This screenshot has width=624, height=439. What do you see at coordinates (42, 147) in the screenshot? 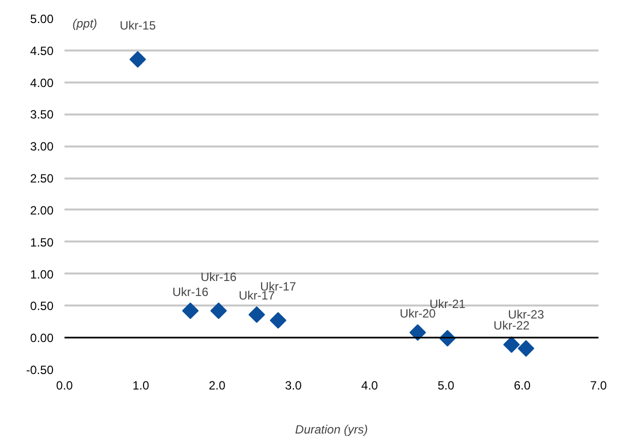
I see `y-tick-label: 3.00` at bounding box center [42, 147].